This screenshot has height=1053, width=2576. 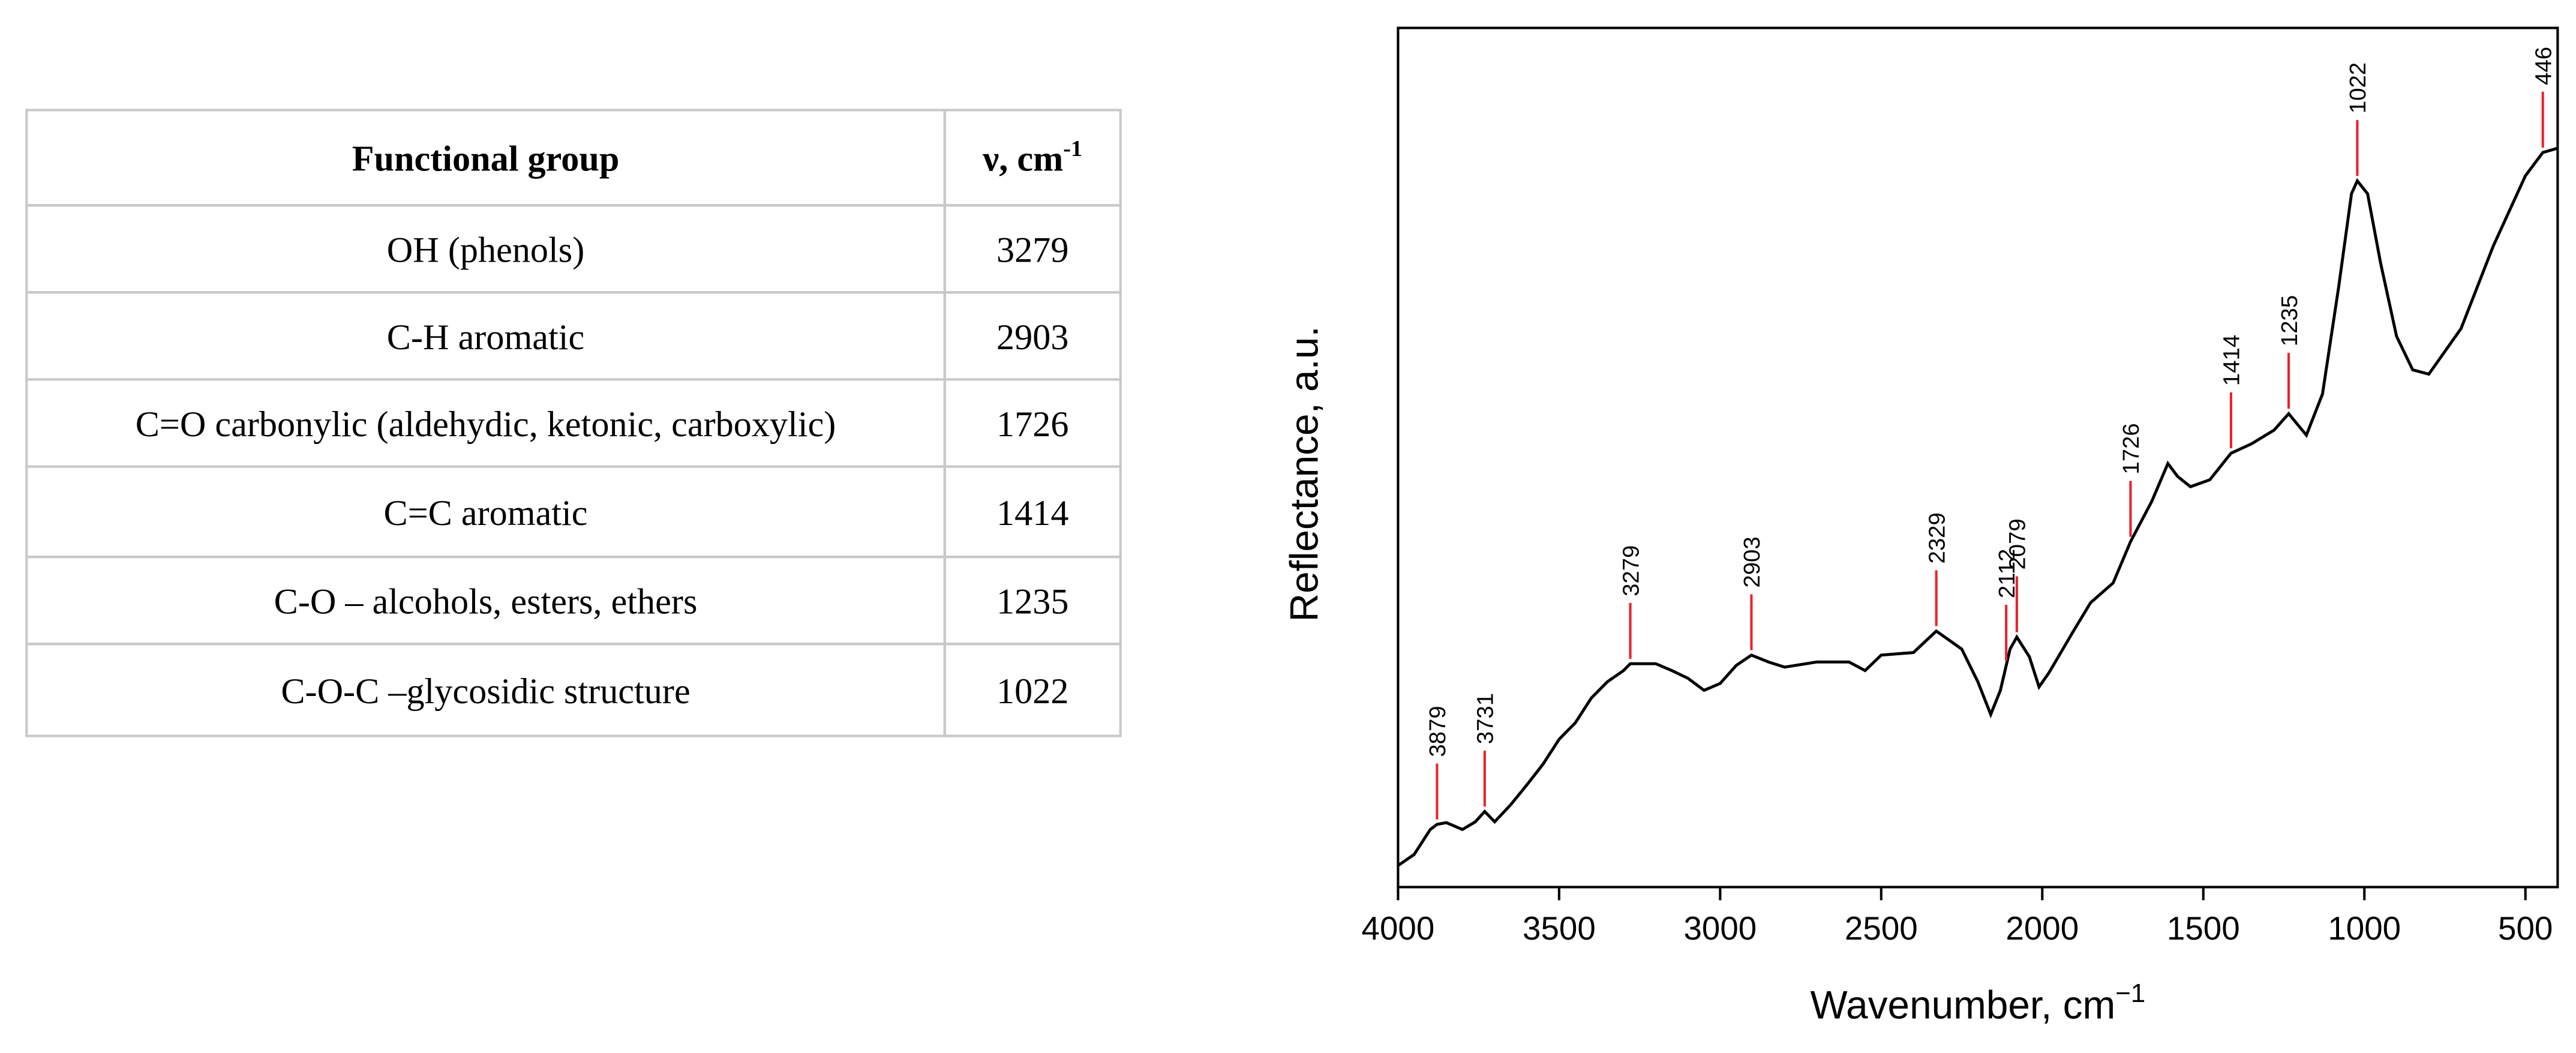 What do you see at coordinates (1937, 537) in the screenshot?
I see `peak-label: 2329` at bounding box center [1937, 537].